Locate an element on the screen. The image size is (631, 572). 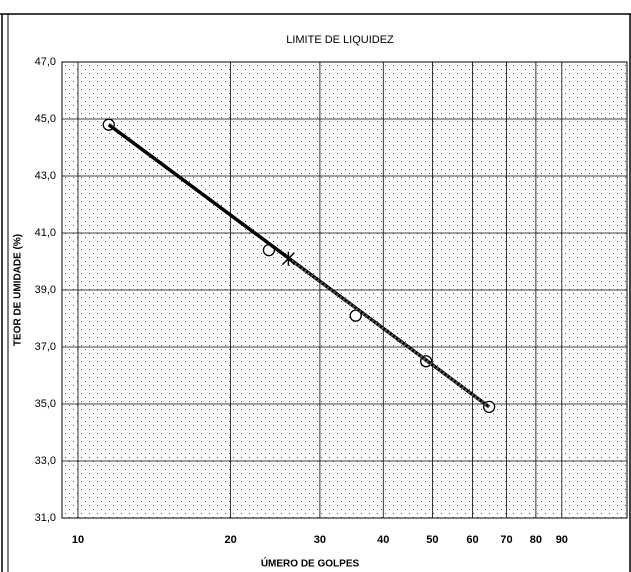
chart-title: LIMITE DE LIQUIDEZ is located at coordinates (340, 40).